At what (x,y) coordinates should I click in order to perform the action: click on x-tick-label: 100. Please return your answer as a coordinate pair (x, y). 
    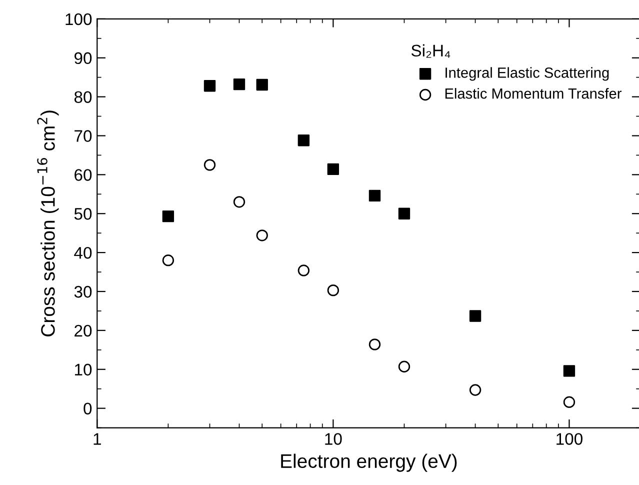
    Looking at the image, I should click on (569, 439).